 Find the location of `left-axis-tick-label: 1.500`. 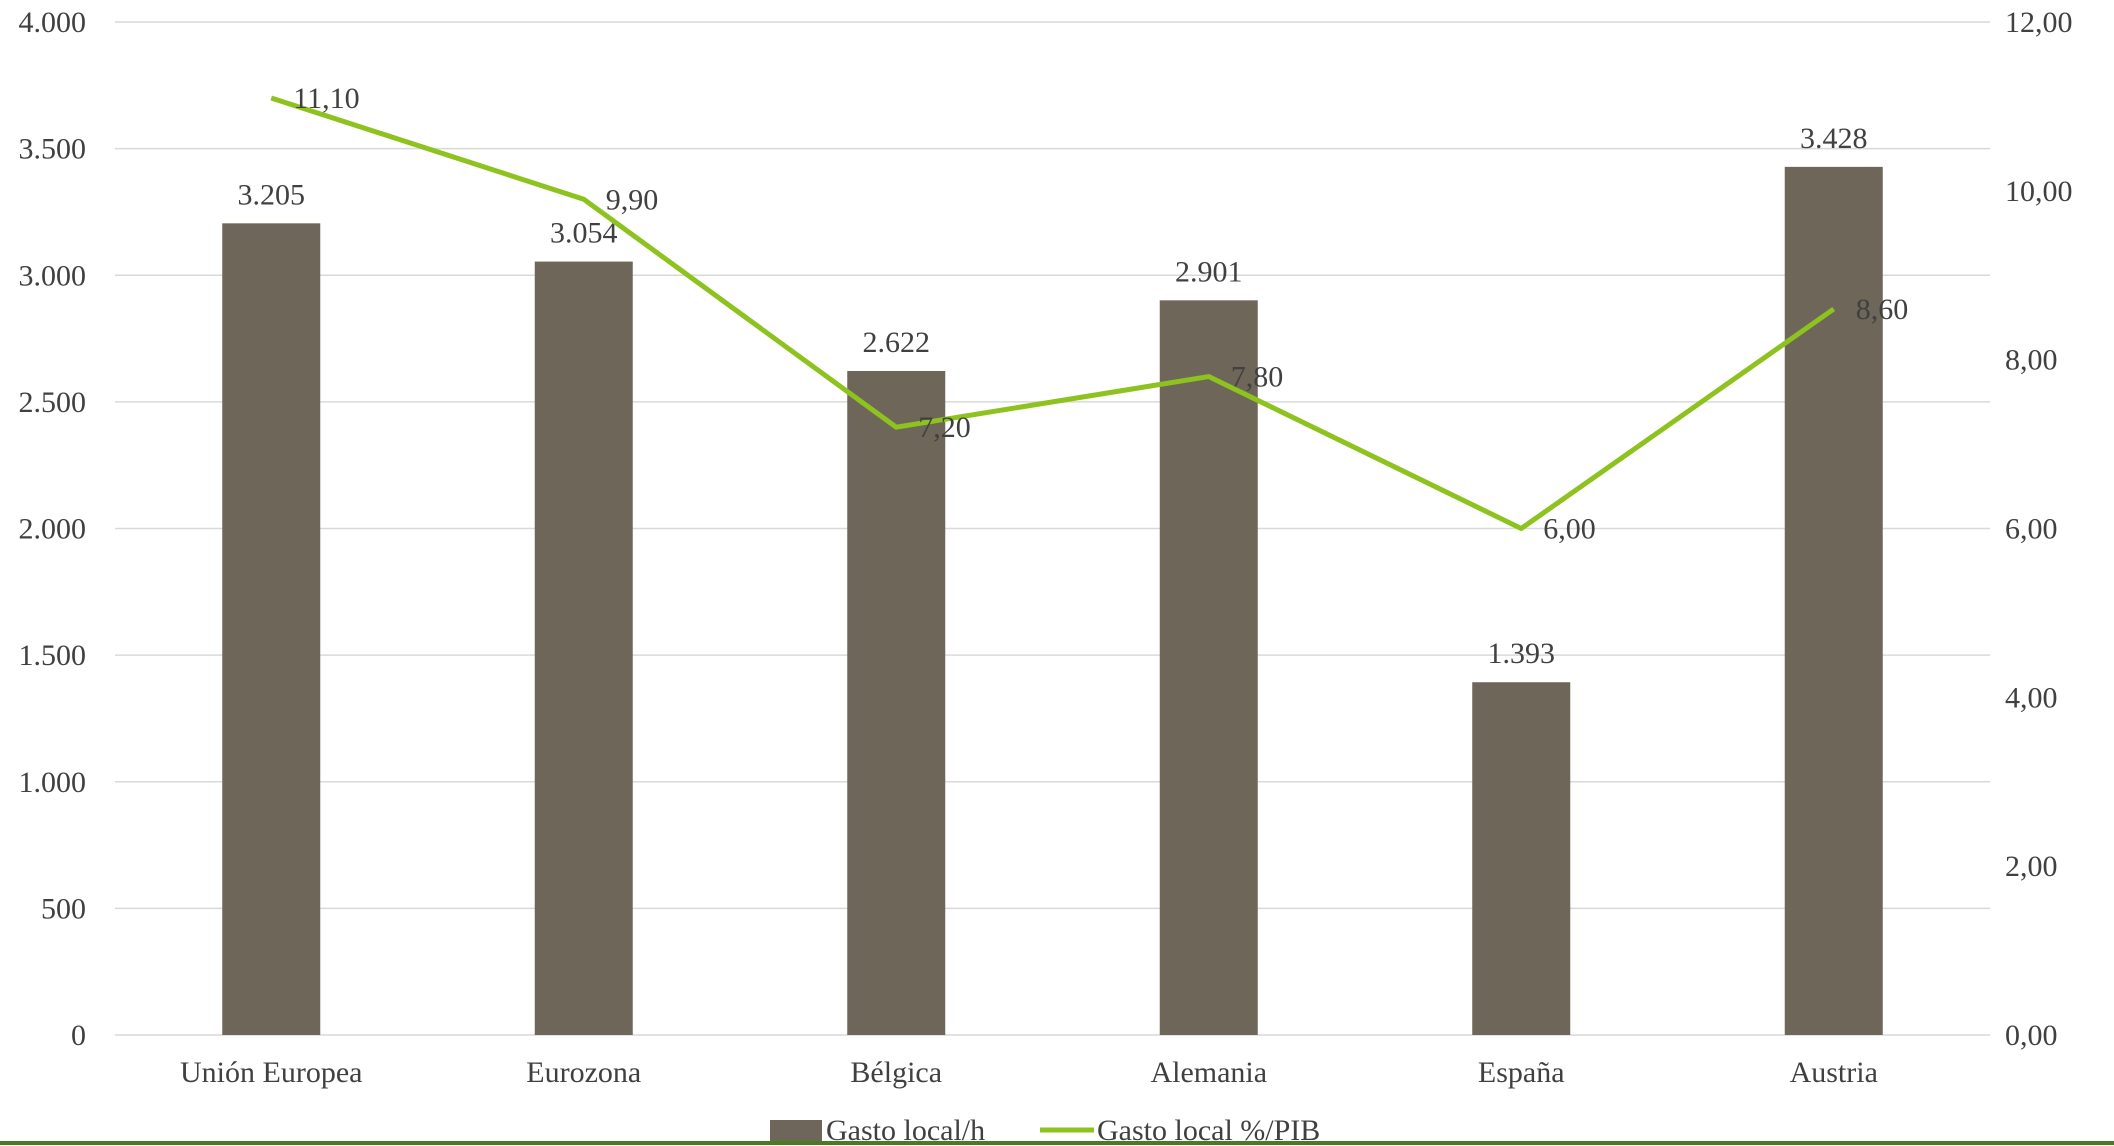

left-axis-tick-label: 1.500 is located at coordinates (53, 655).